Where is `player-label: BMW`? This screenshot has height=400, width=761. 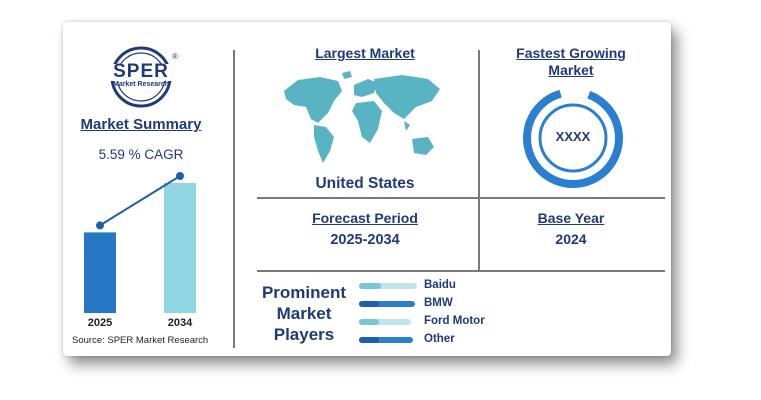 player-label: BMW is located at coordinates (438, 303).